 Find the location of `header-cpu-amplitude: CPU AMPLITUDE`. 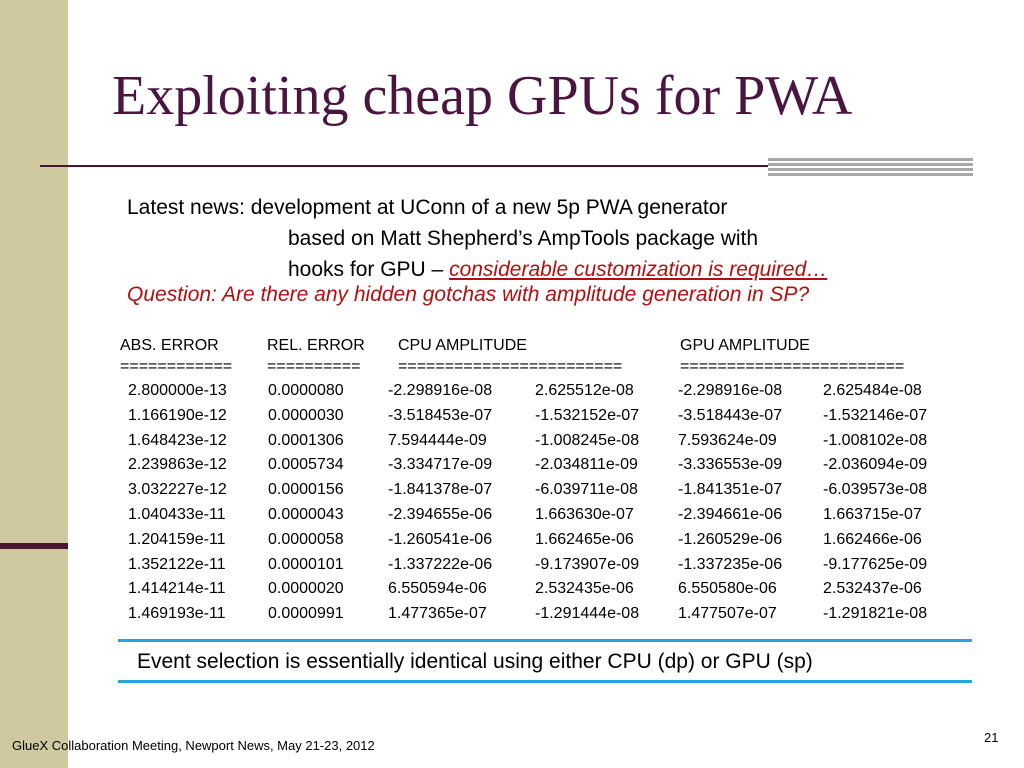

header-cpu-amplitude: CPU AMPLITUDE is located at coordinates (462, 345).